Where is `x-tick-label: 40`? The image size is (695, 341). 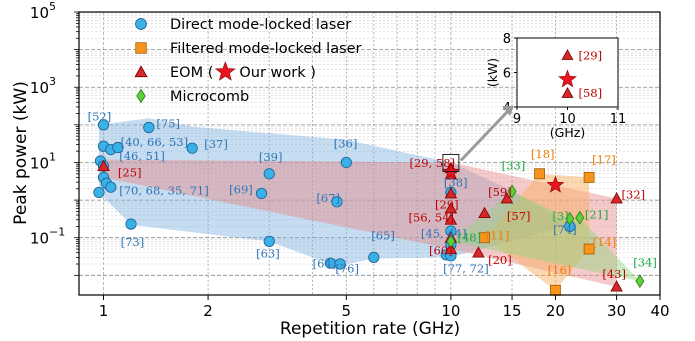 x-tick-label: 40 is located at coordinates (659, 311).